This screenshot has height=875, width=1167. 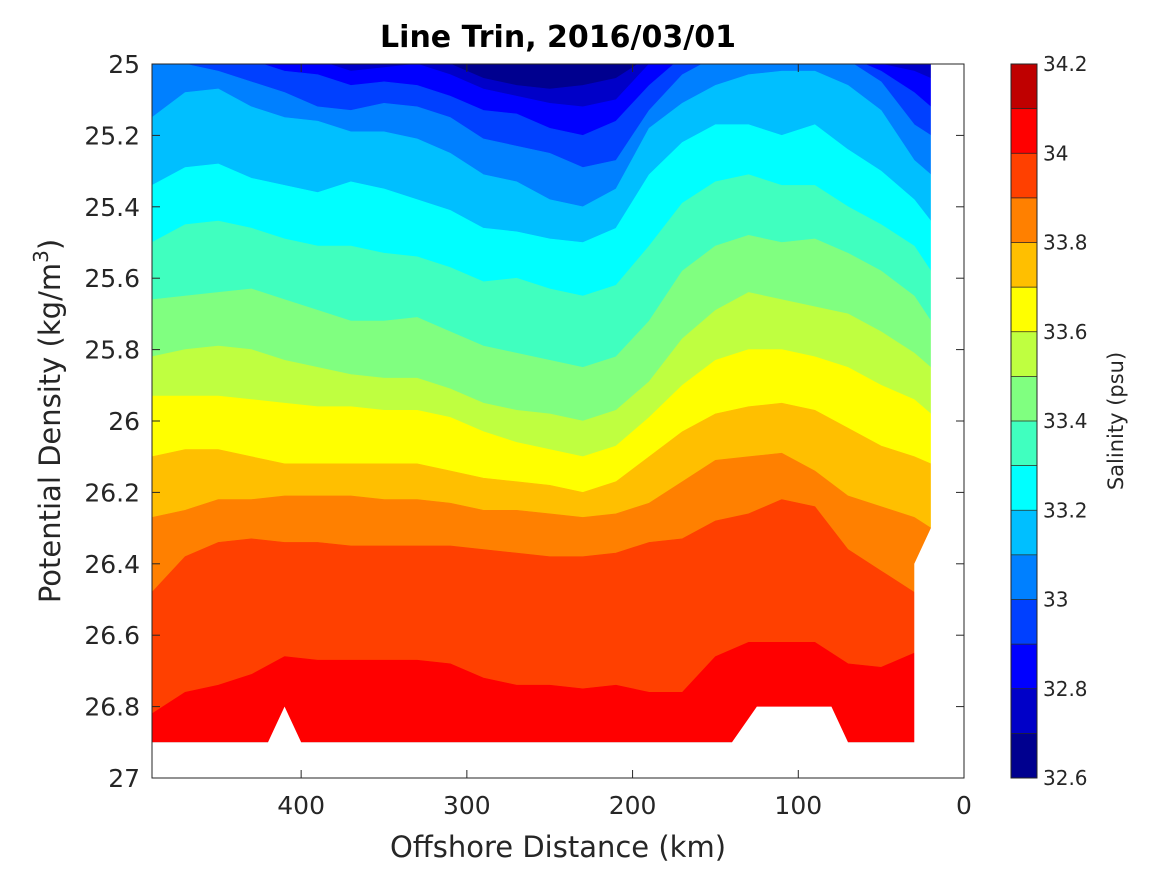 I want to click on y-tick-label: 26, so click(x=124, y=421).